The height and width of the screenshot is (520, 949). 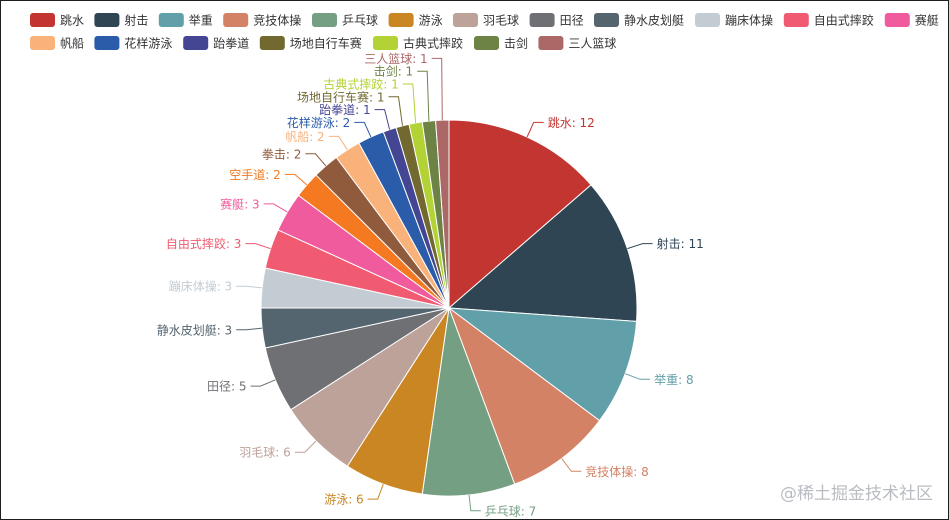 I want to click on legend-label: 羽毛球, so click(x=501, y=21).